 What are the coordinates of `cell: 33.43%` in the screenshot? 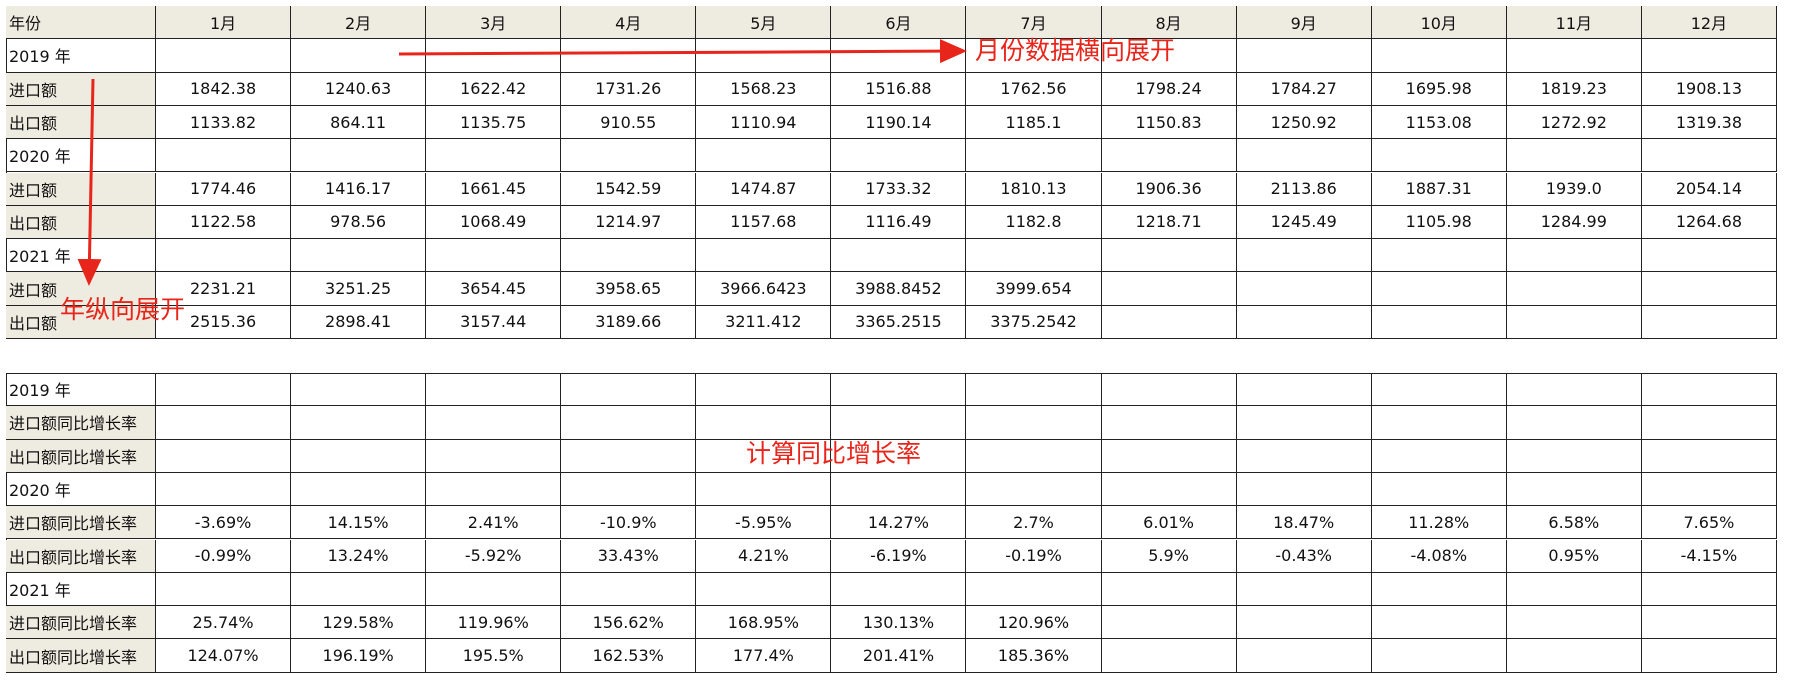 It's located at (629, 556).